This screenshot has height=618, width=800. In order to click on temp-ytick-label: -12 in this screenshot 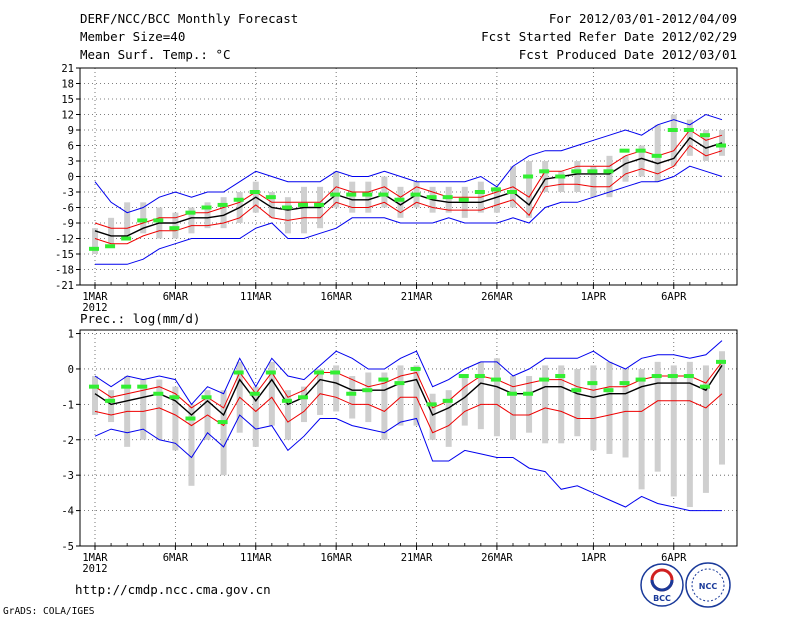, I will do `click(64, 240)`.